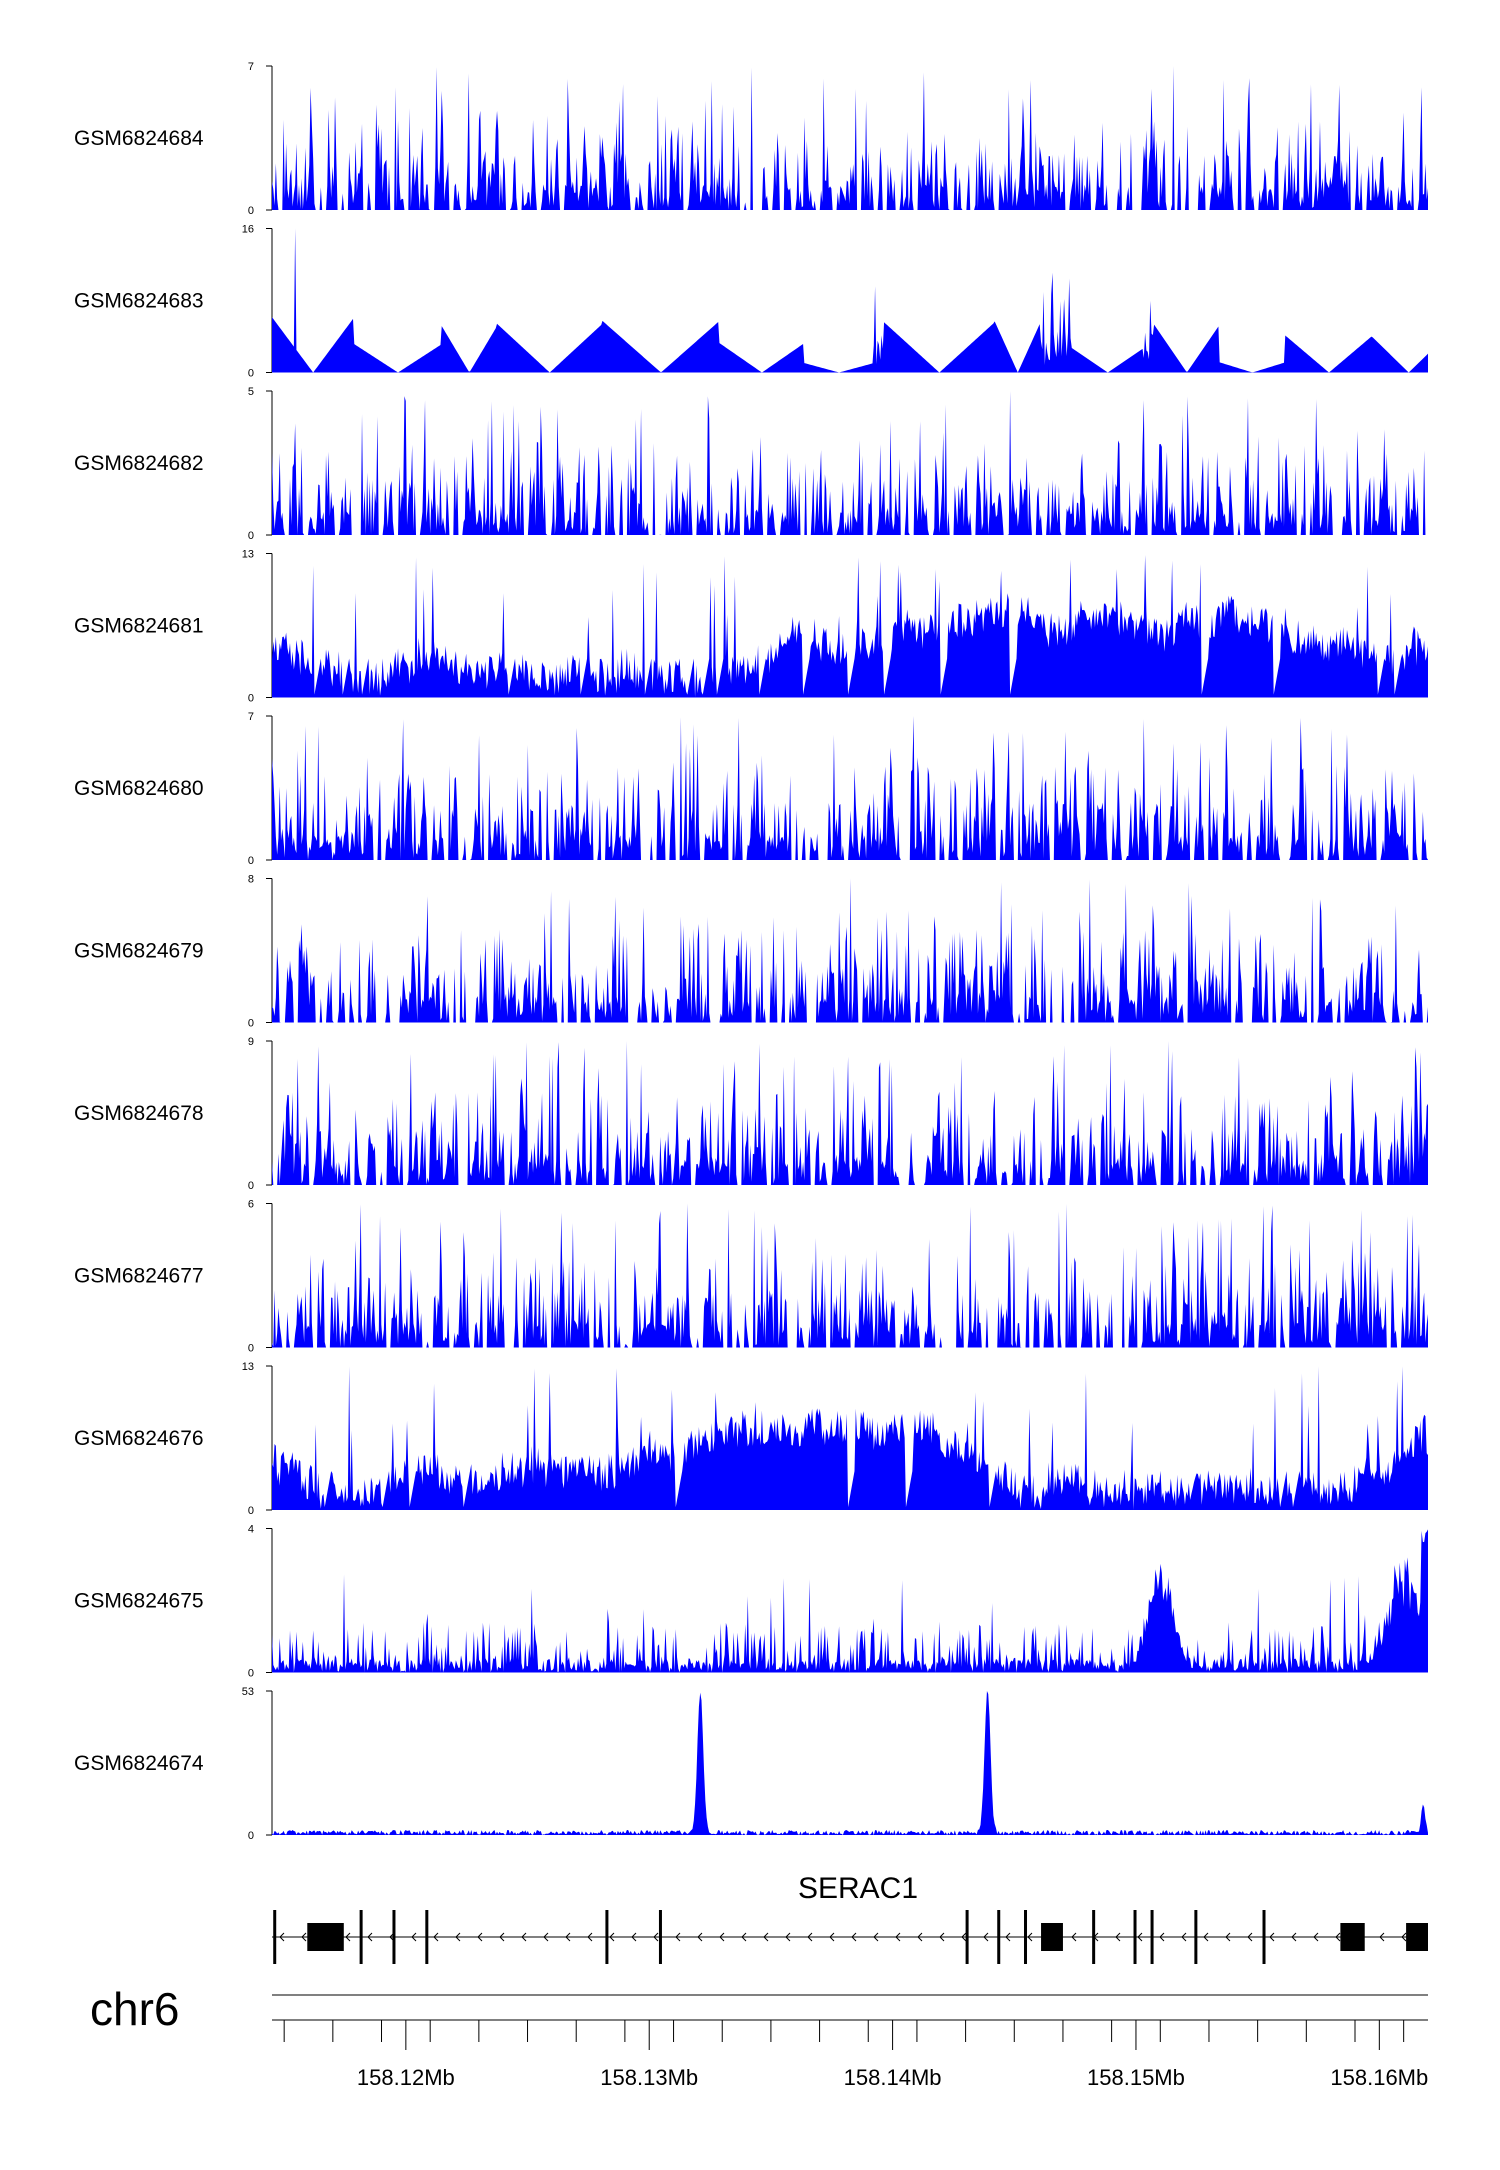 The image size is (1500, 2170). I want to click on track-label: GSM6824678, so click(139, 1113).